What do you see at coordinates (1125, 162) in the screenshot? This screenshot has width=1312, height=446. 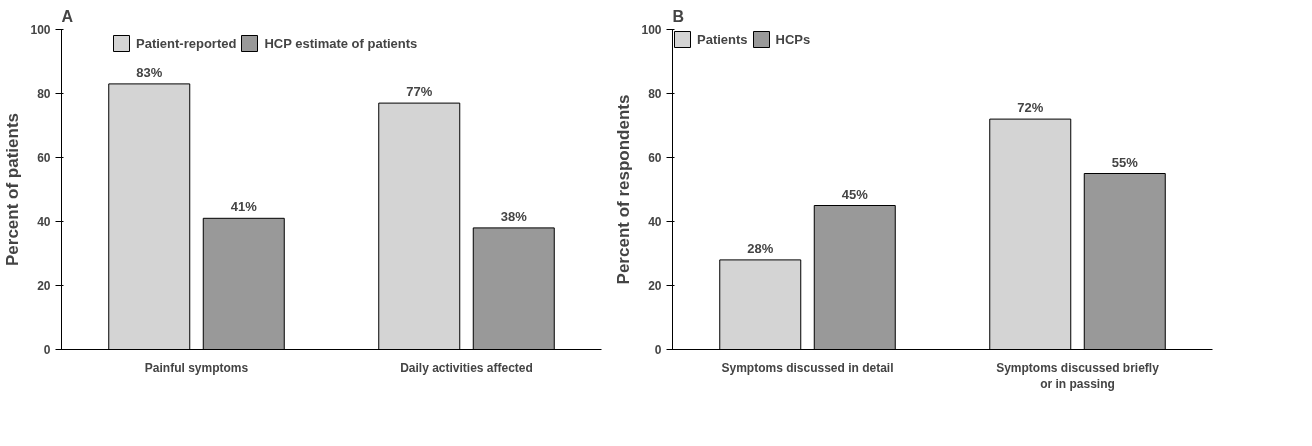 I see `data-label: 55%` at bounding box center [1125, 162].